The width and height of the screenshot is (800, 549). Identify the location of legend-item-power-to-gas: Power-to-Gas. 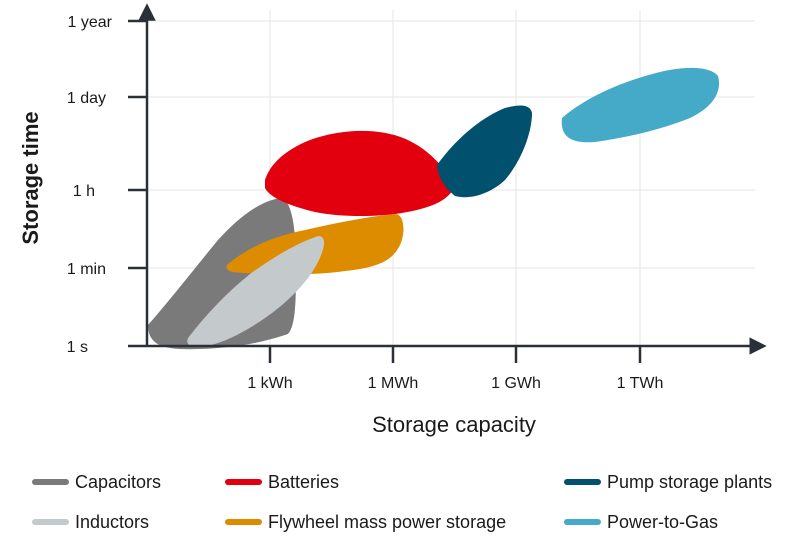
(641, 522).